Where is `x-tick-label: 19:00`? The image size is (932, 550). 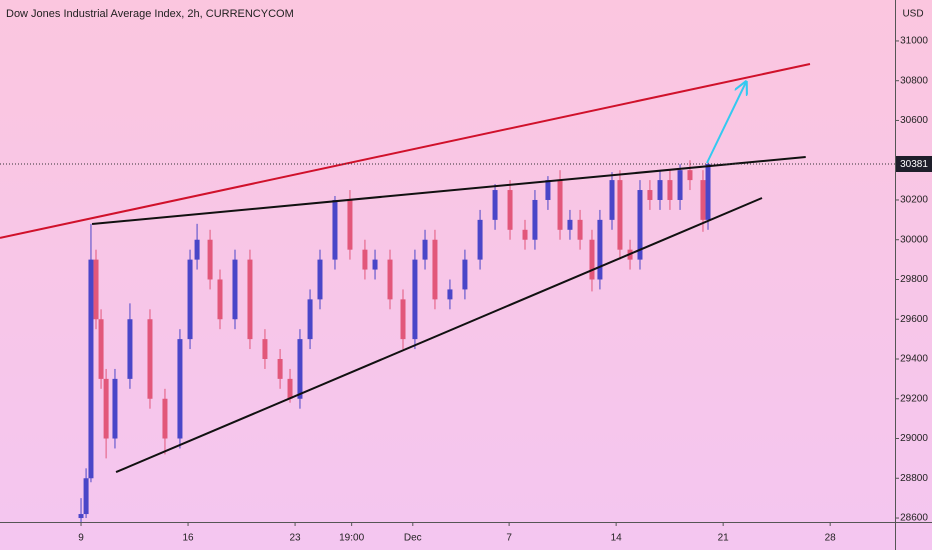
x-tick-label: 19:00 is located at coordinates (351, 538).